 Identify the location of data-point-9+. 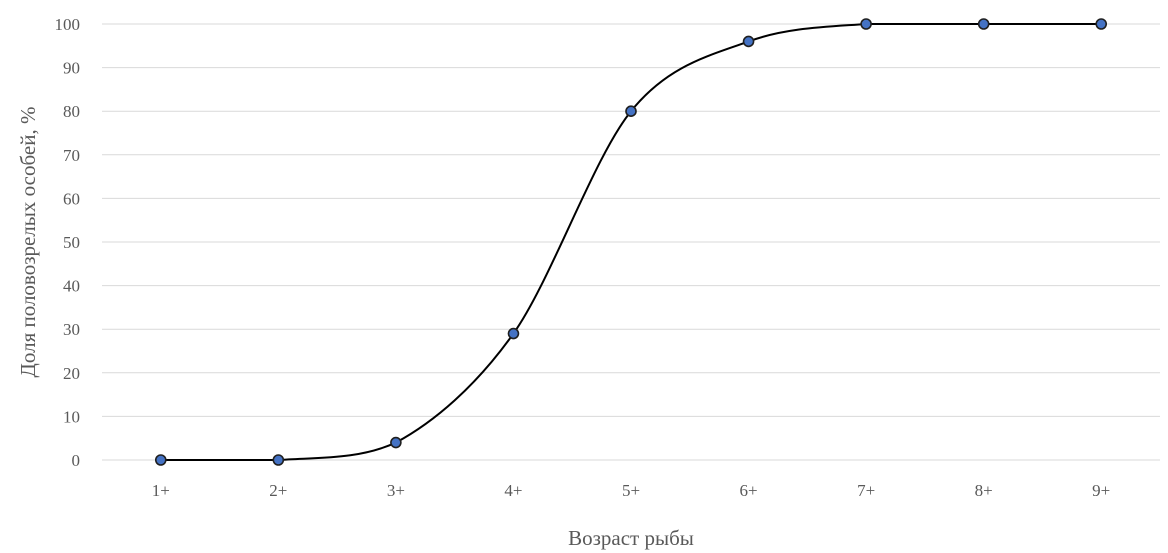
(1101, 24).